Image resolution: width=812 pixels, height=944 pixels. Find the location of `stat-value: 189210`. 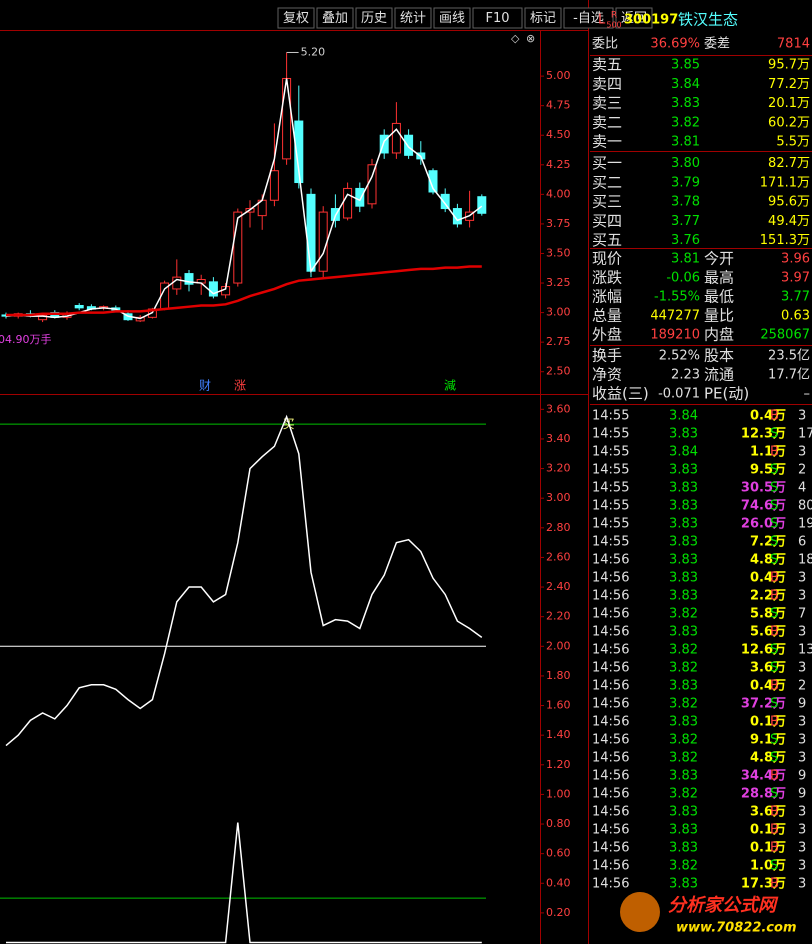

stat-value: 189210 is located at coordinates (675, 335).